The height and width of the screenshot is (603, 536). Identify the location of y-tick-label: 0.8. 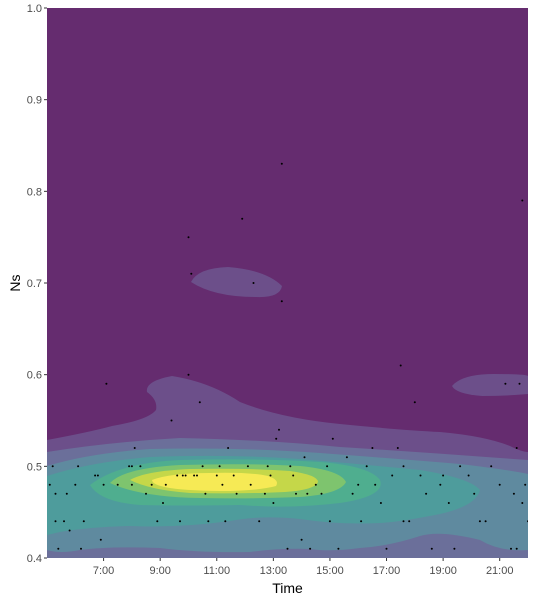
(34, 192).